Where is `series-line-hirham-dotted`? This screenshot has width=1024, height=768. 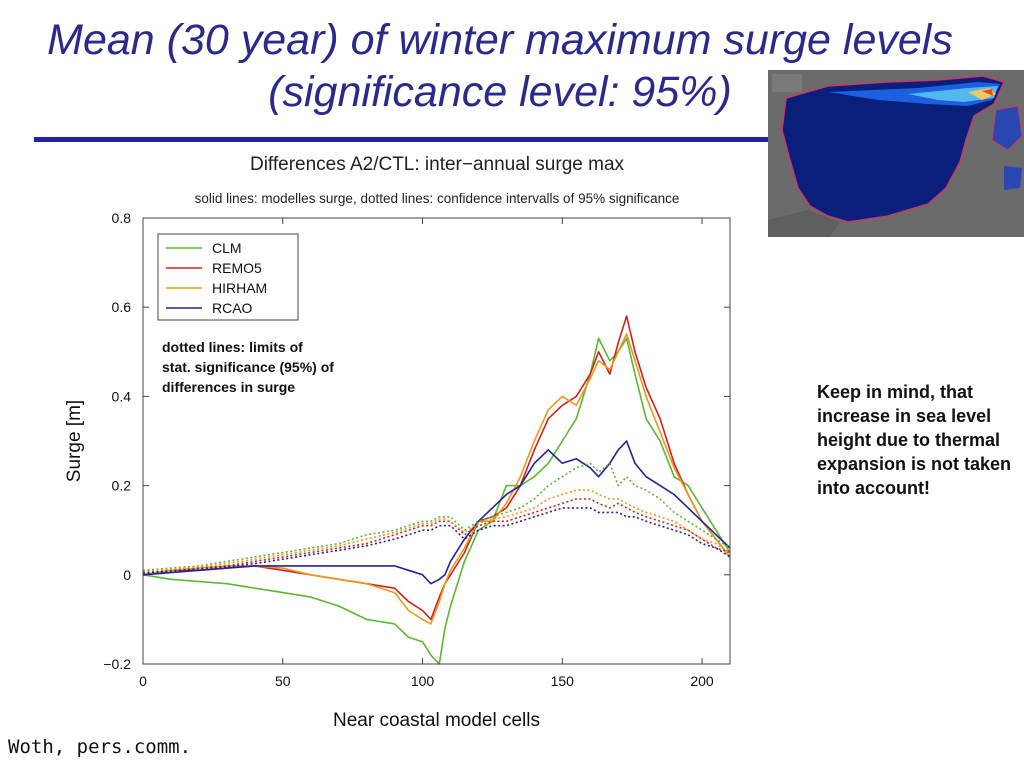
series-line-hirham-dotted is located at coordinates (436, 530).